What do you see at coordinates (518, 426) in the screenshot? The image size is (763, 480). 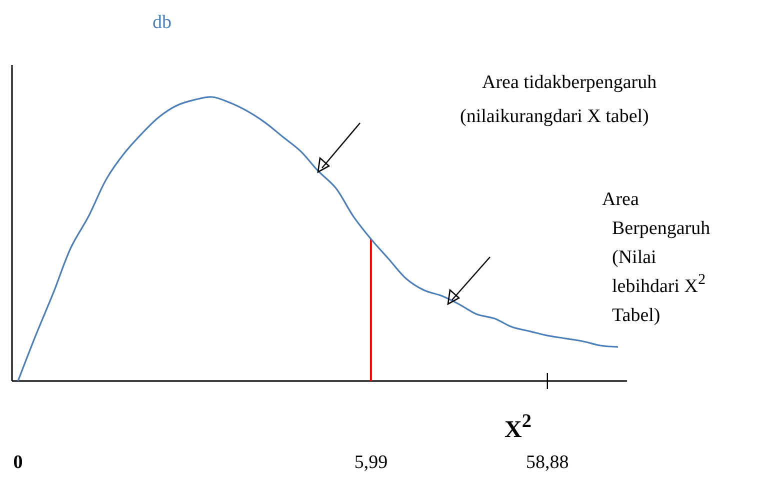 I see `x-axis-title: X$^{2}$` at bounding box center [518, 426].